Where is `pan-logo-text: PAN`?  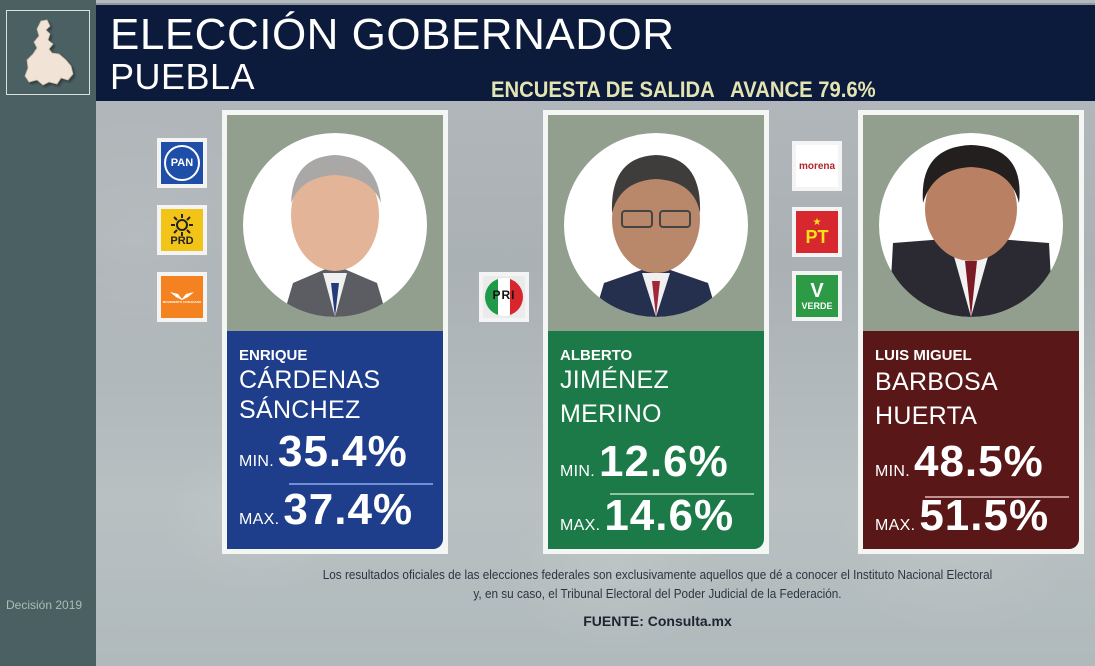
pan-logo-text: PAN is located at coordinates (182, 163).